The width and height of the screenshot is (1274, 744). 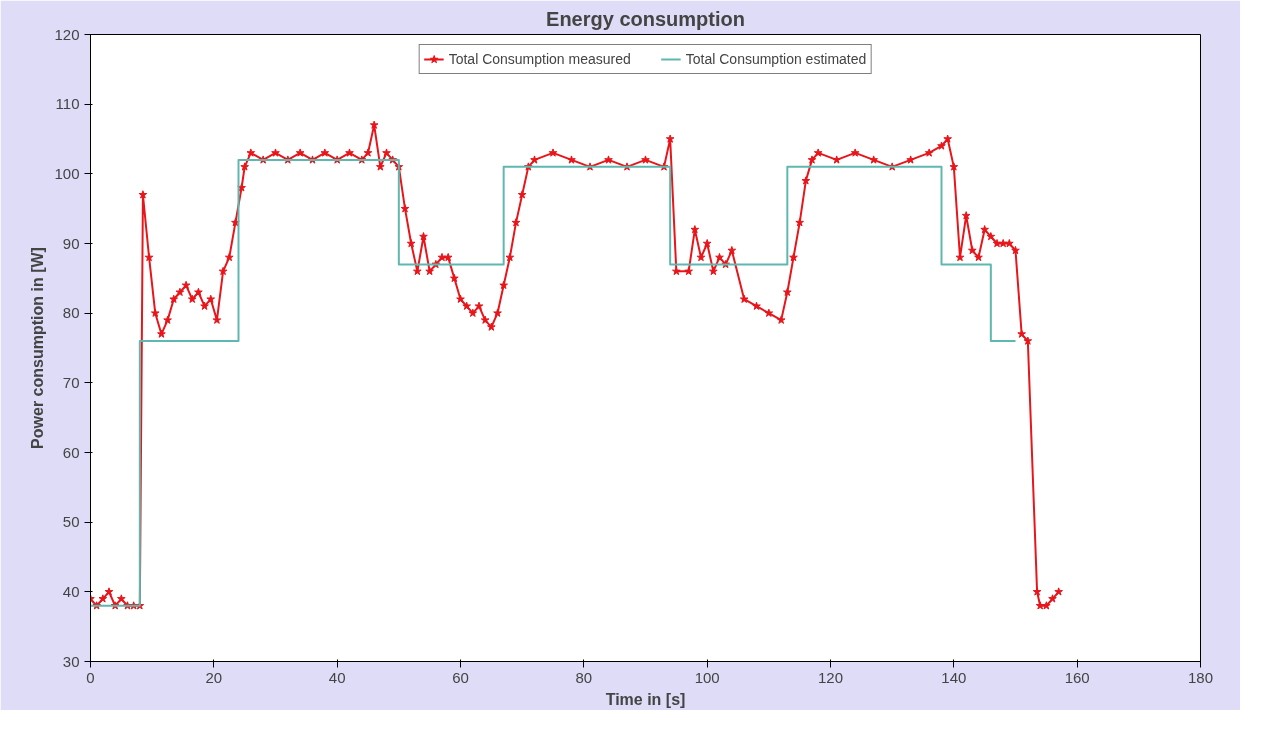 I want to click on x-tick-label: 80, so click(x=584, y=677).